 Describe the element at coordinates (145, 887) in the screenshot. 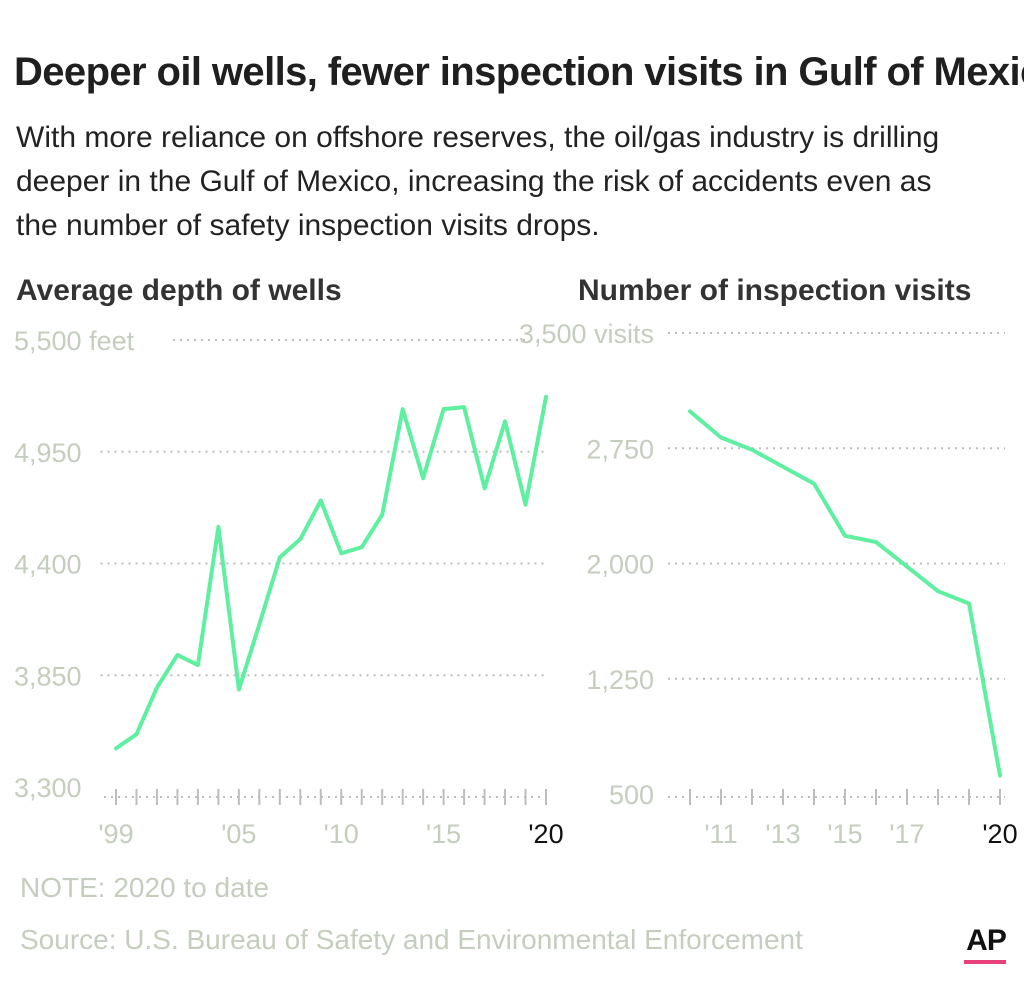

I see `note: NOTE: 2020 to date` at that location.